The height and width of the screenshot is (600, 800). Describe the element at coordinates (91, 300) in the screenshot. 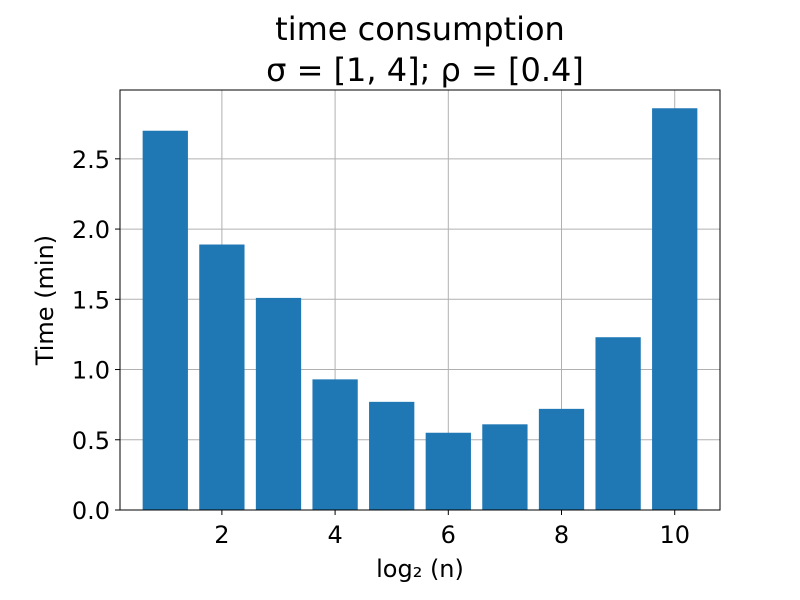

I see `y-tick-label: 1.5` at that location.